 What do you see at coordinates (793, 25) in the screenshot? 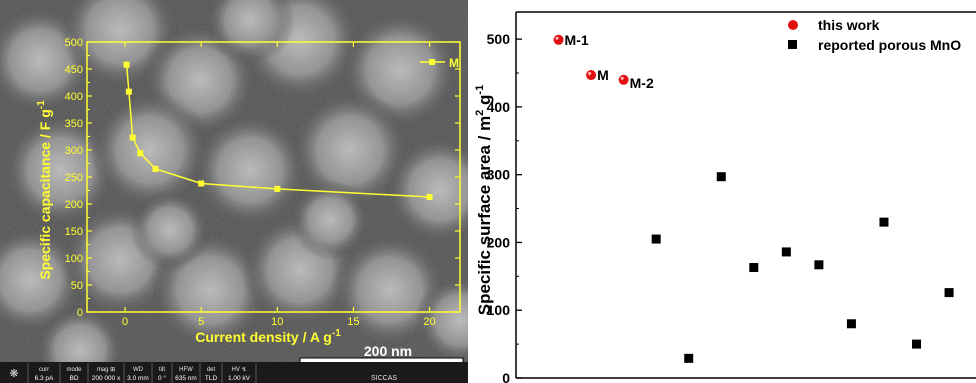
I see `legend-this-work-marker` at bounding box center [793, 25].